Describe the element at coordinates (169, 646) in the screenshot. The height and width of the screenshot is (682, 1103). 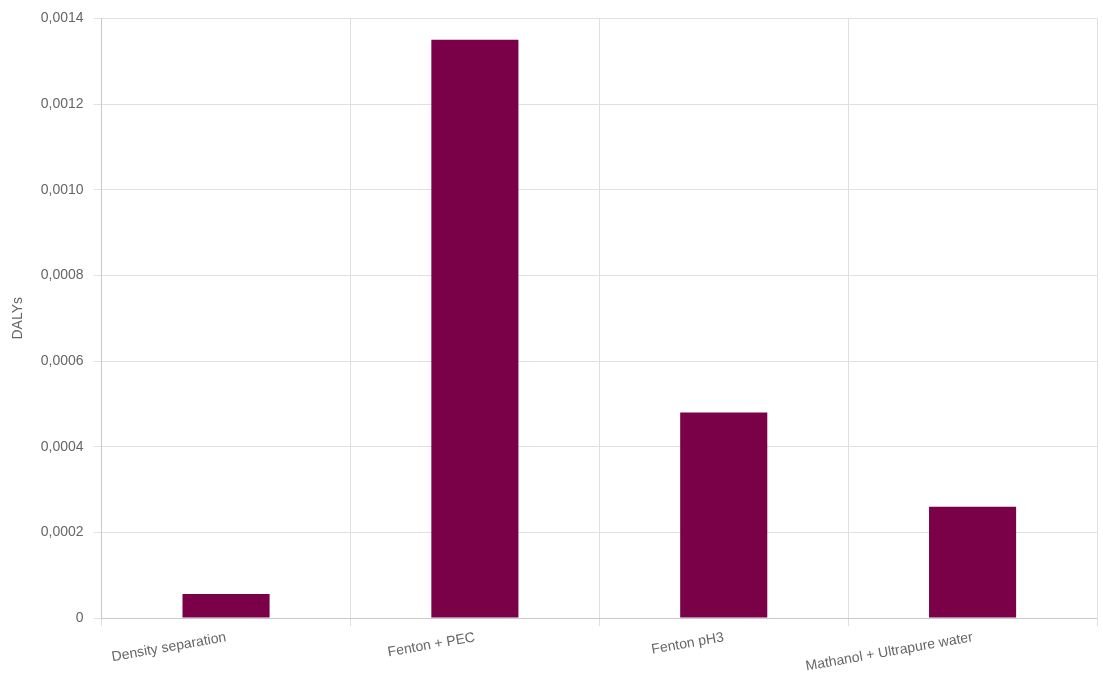
I see `x-tick-label: Density separation` at that location.